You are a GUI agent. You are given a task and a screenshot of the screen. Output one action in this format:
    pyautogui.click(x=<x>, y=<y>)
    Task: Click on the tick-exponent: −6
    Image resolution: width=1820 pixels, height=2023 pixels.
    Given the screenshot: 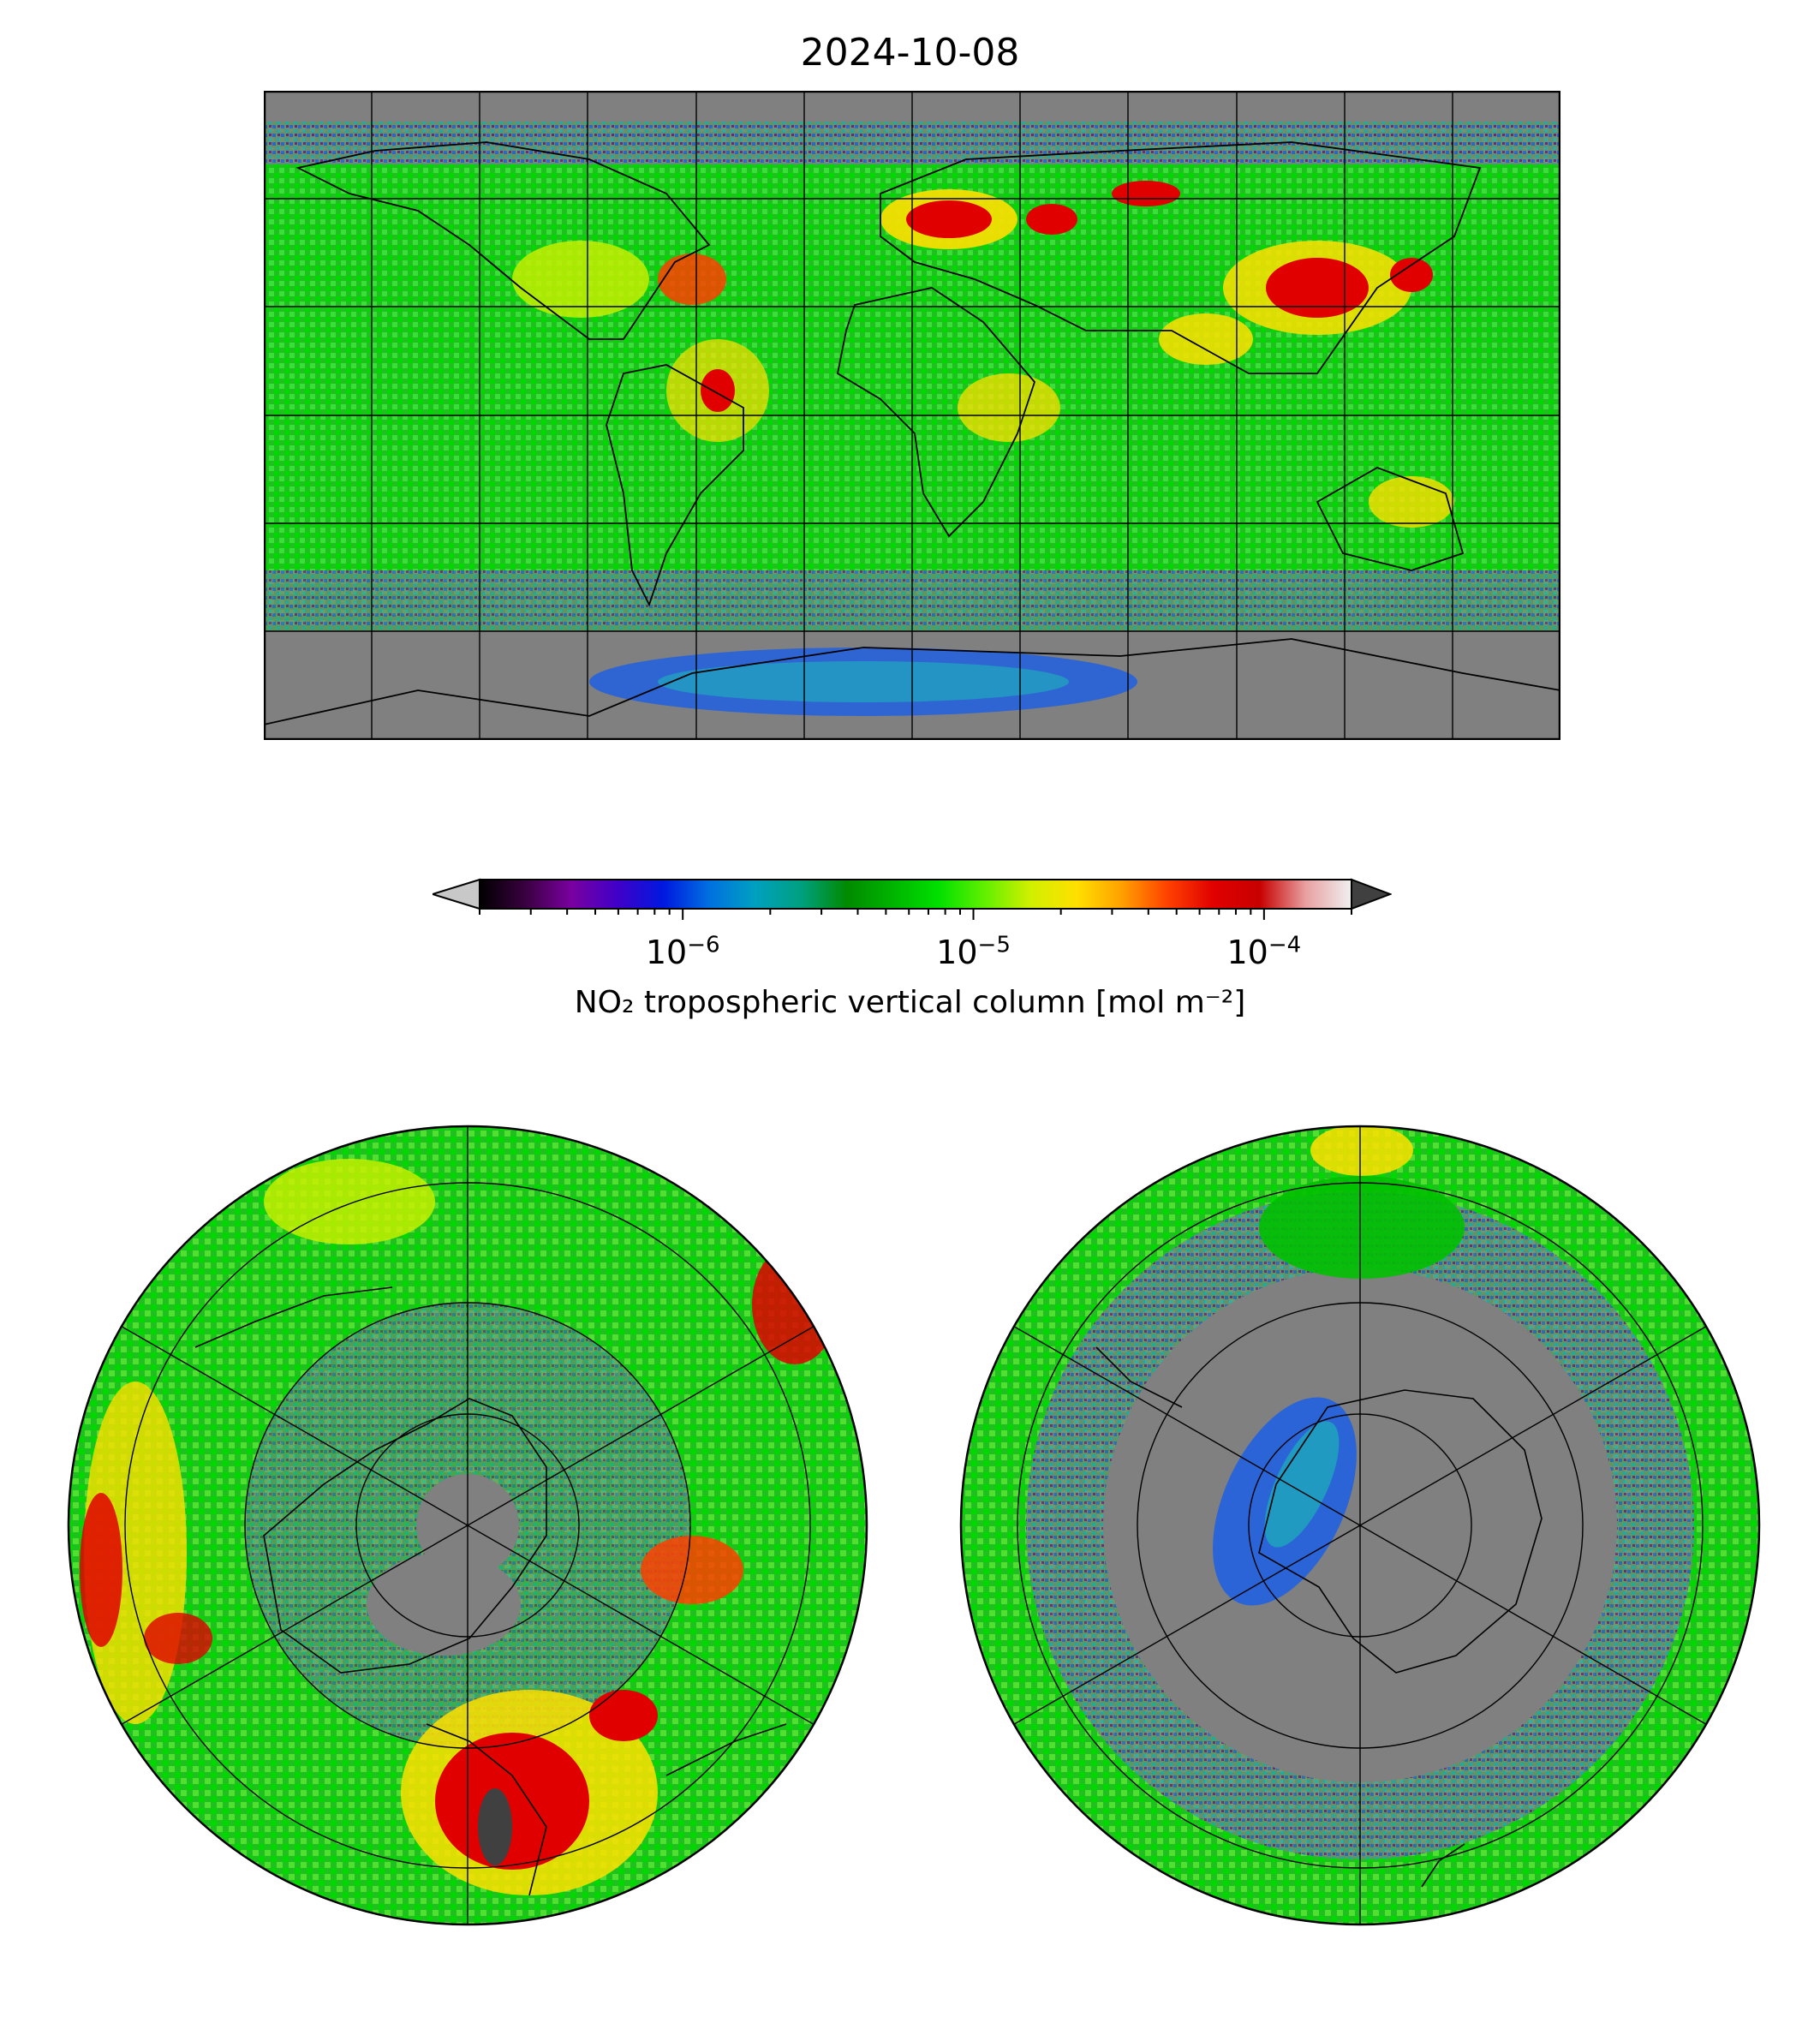 What is the action you would take?
    pyautogui.click(x=703, y=945)
    